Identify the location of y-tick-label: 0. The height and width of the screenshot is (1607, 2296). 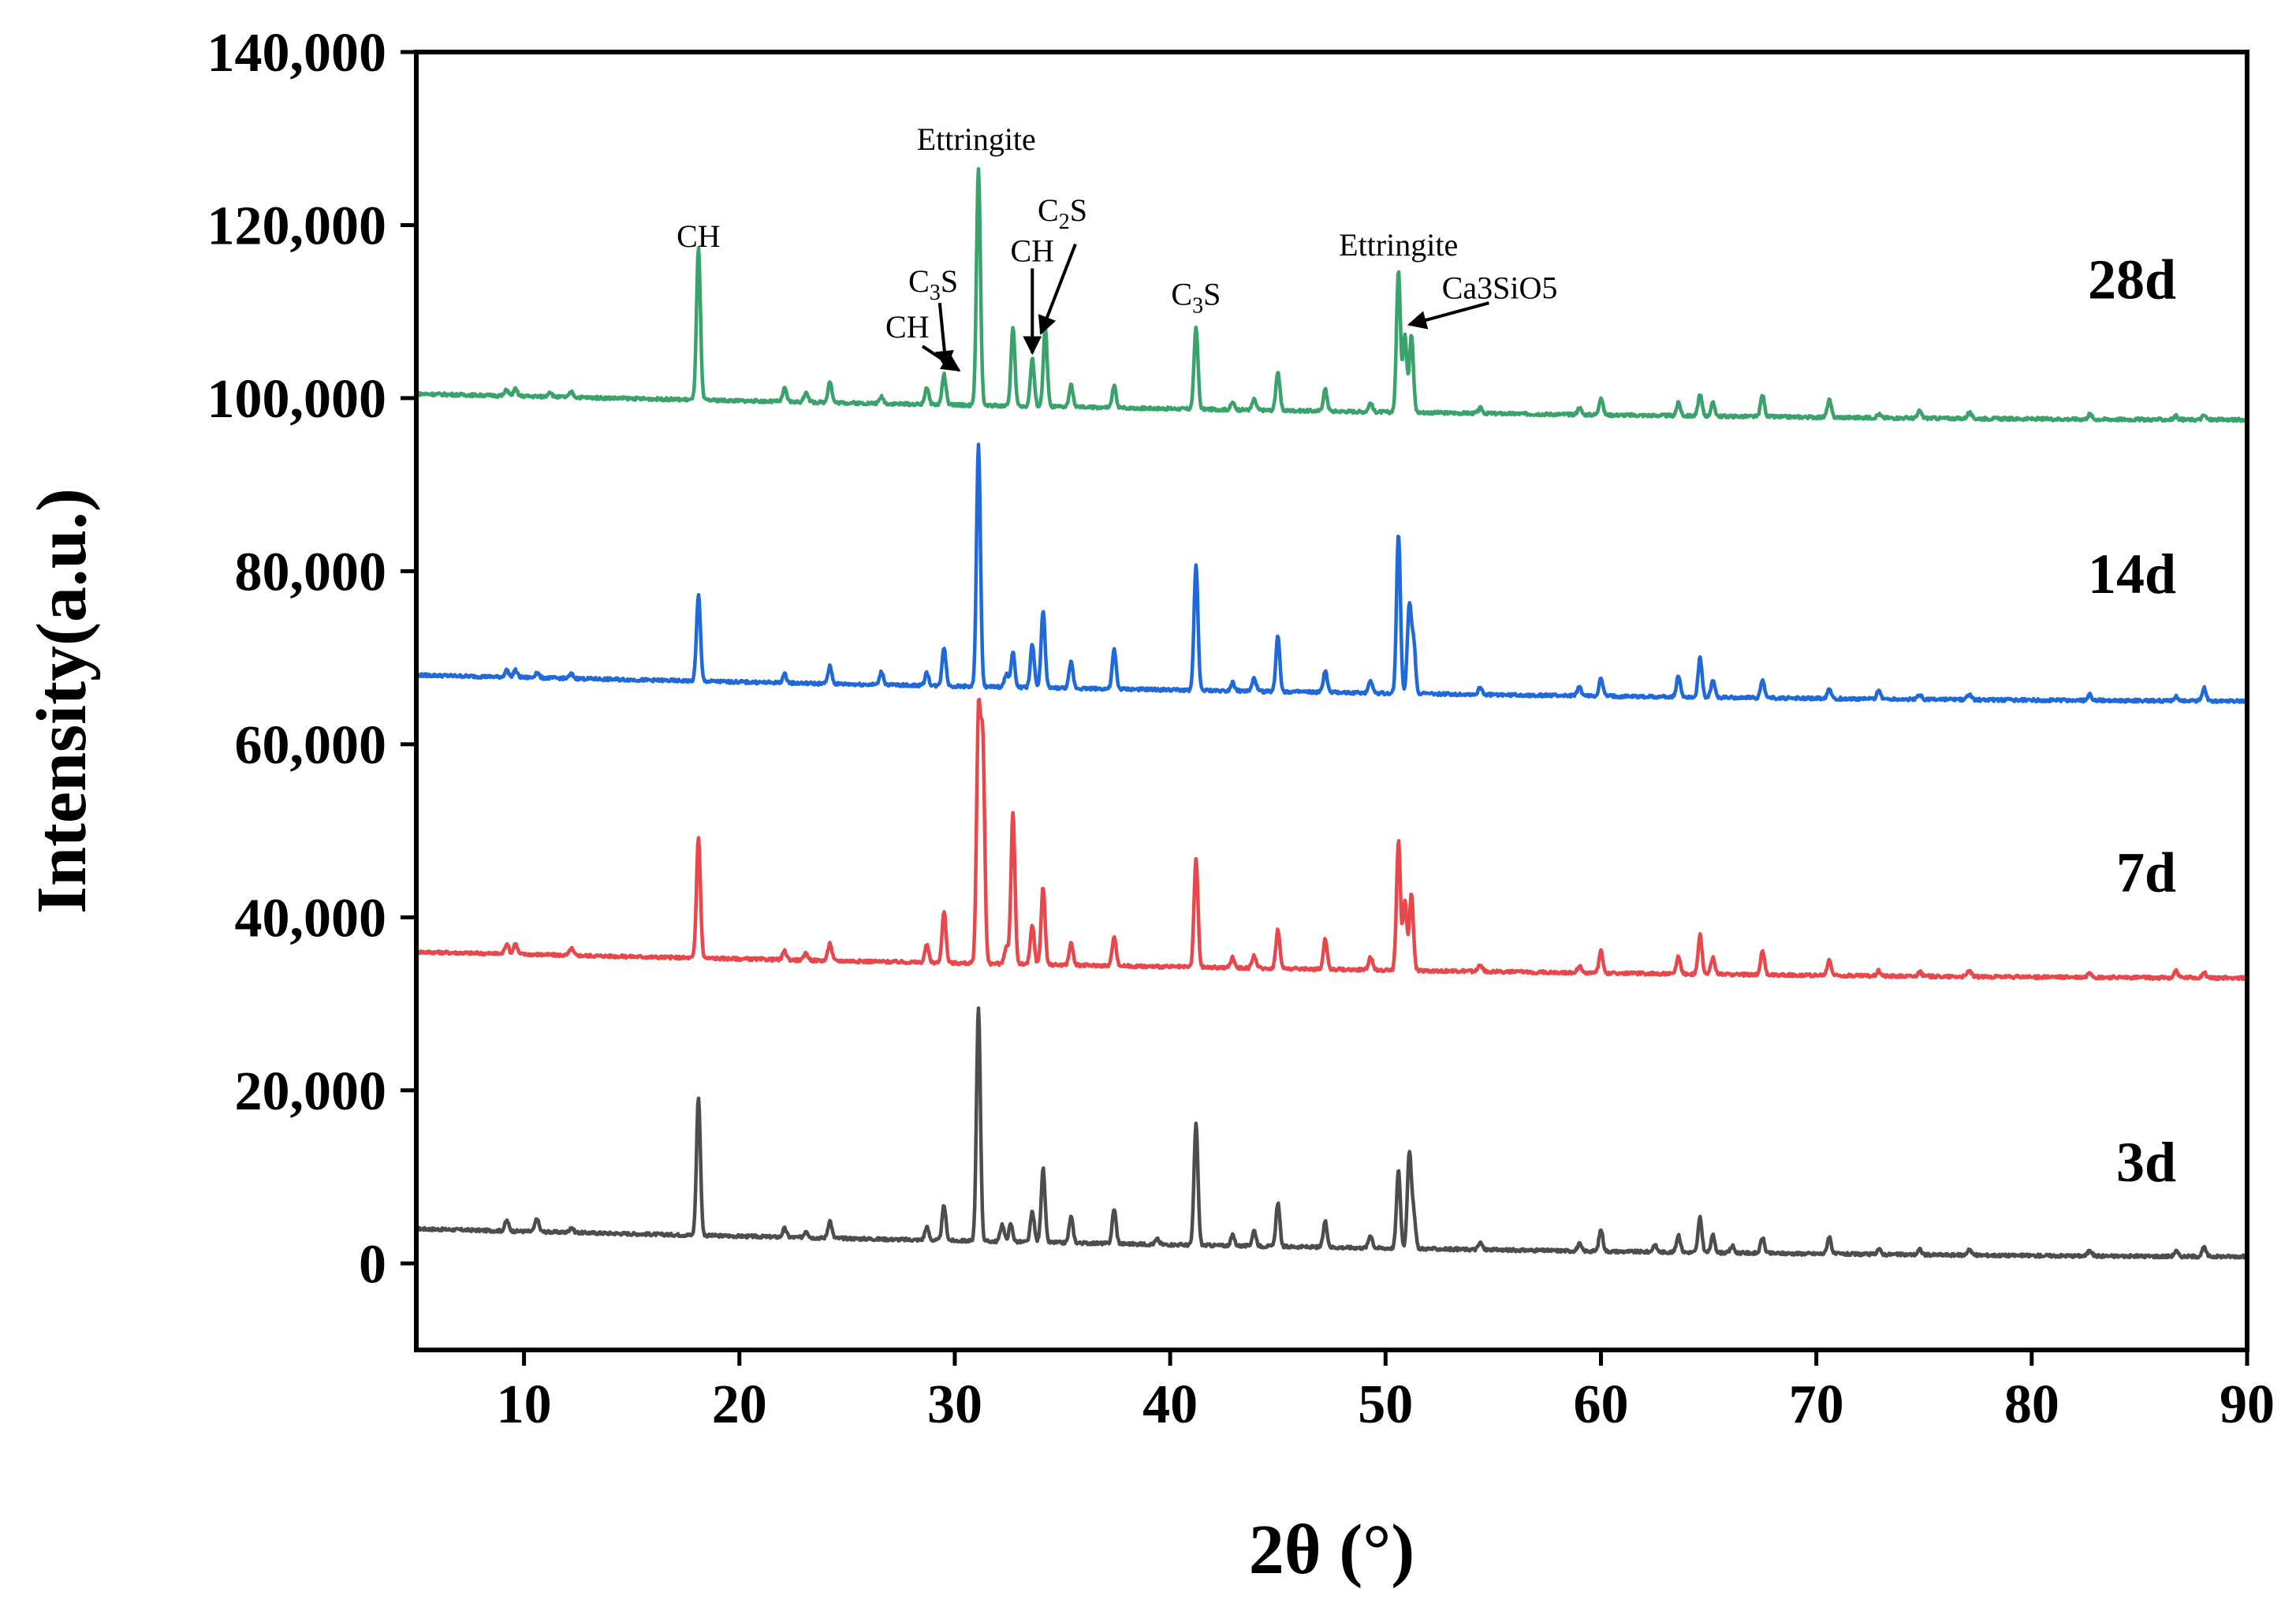
(372, 1265).